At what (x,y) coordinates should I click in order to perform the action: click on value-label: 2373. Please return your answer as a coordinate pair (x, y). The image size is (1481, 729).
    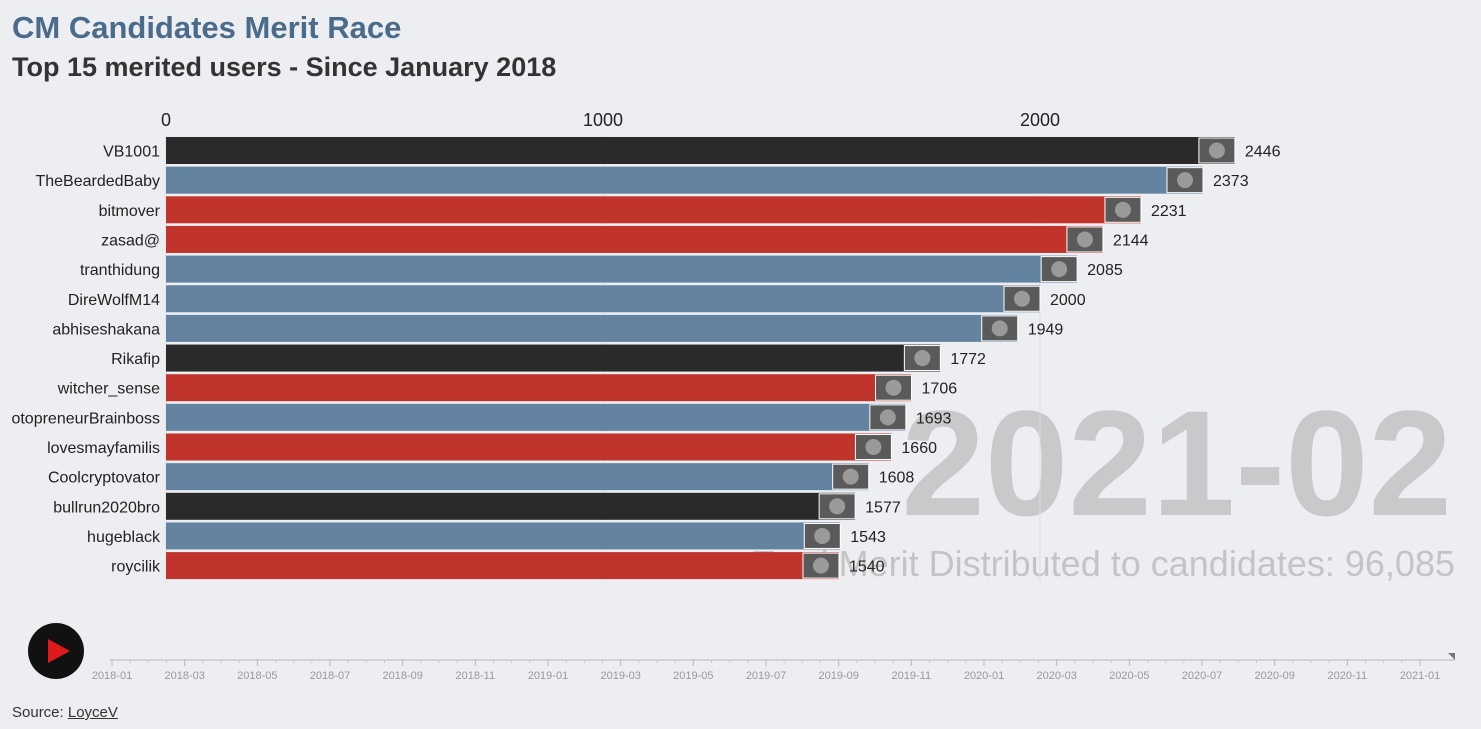
    Looking at the image, I should click on (1231, 181).